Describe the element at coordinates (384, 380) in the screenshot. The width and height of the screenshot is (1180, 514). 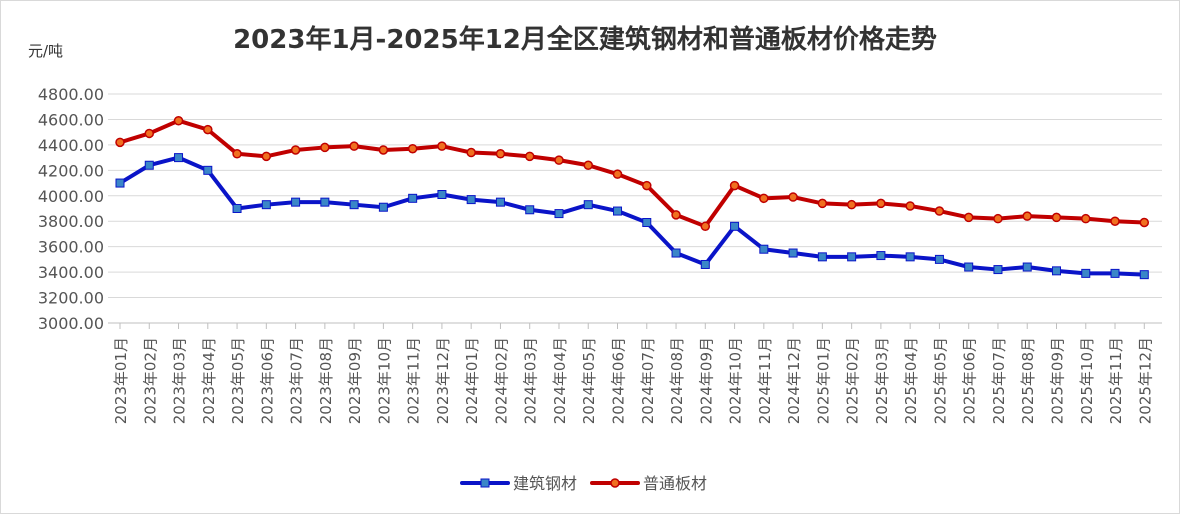
I see `x-tick-label: 2023年10月` at that location.